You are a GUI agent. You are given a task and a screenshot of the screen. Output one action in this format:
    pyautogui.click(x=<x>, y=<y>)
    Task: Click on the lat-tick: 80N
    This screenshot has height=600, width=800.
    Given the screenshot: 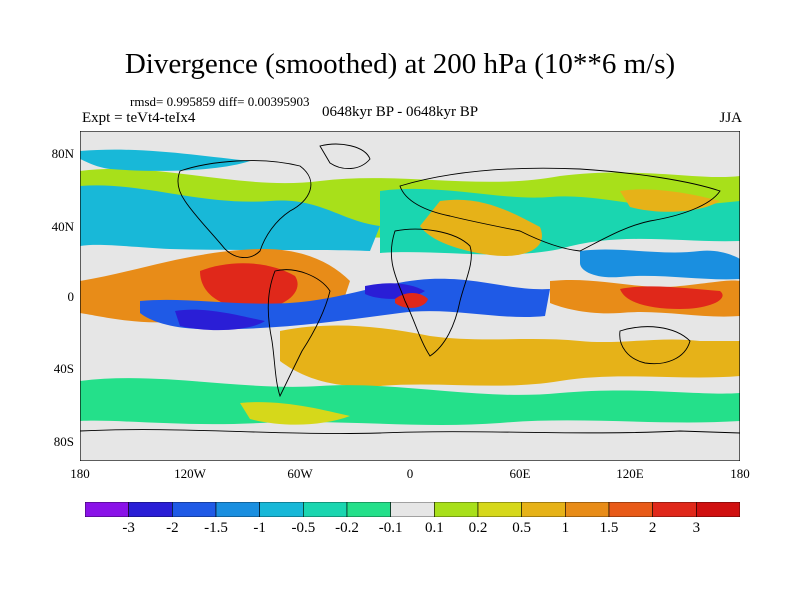 What is the action you would take?
    pyautogui.click(x=62, y=153)
    